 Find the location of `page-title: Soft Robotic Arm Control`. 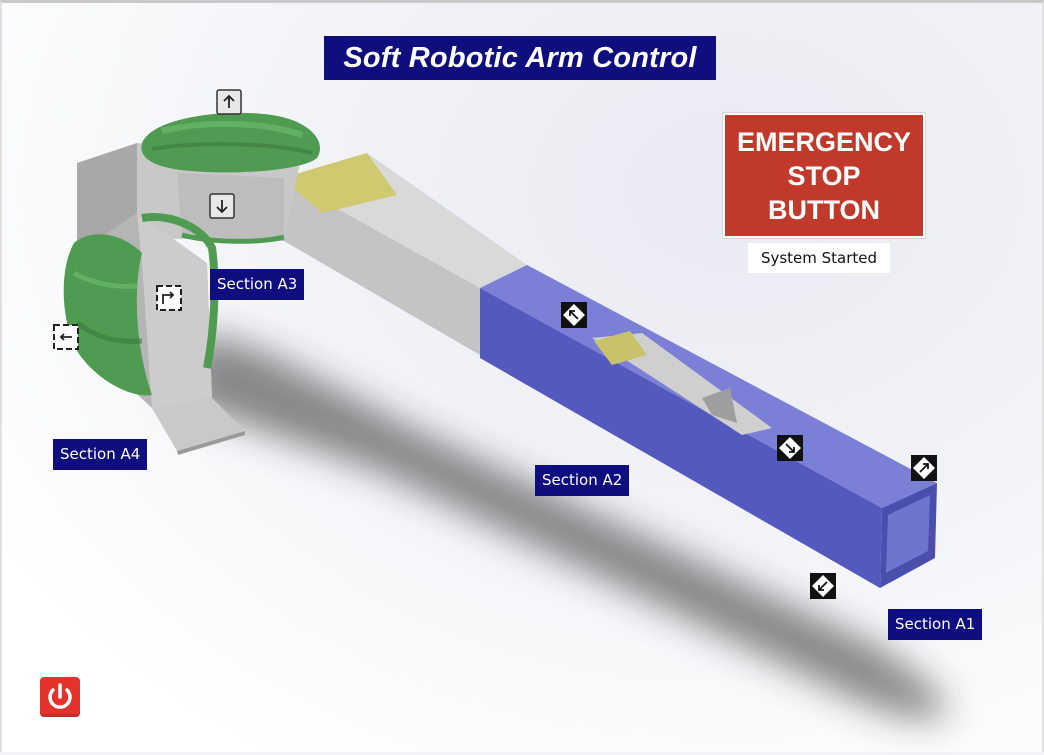

page-title: Soft Robotic Arm Control is located at coordinates (520, 58).